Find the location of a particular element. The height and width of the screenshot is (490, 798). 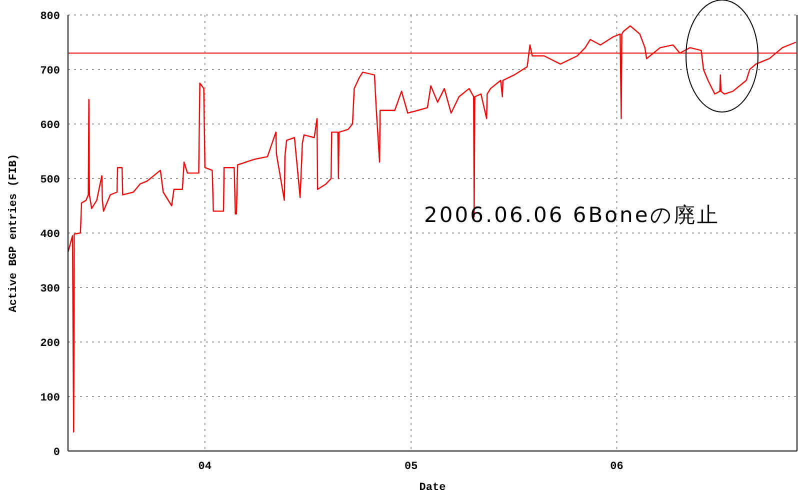

y-tick-label: 0 is located at coordinates (56, 452).